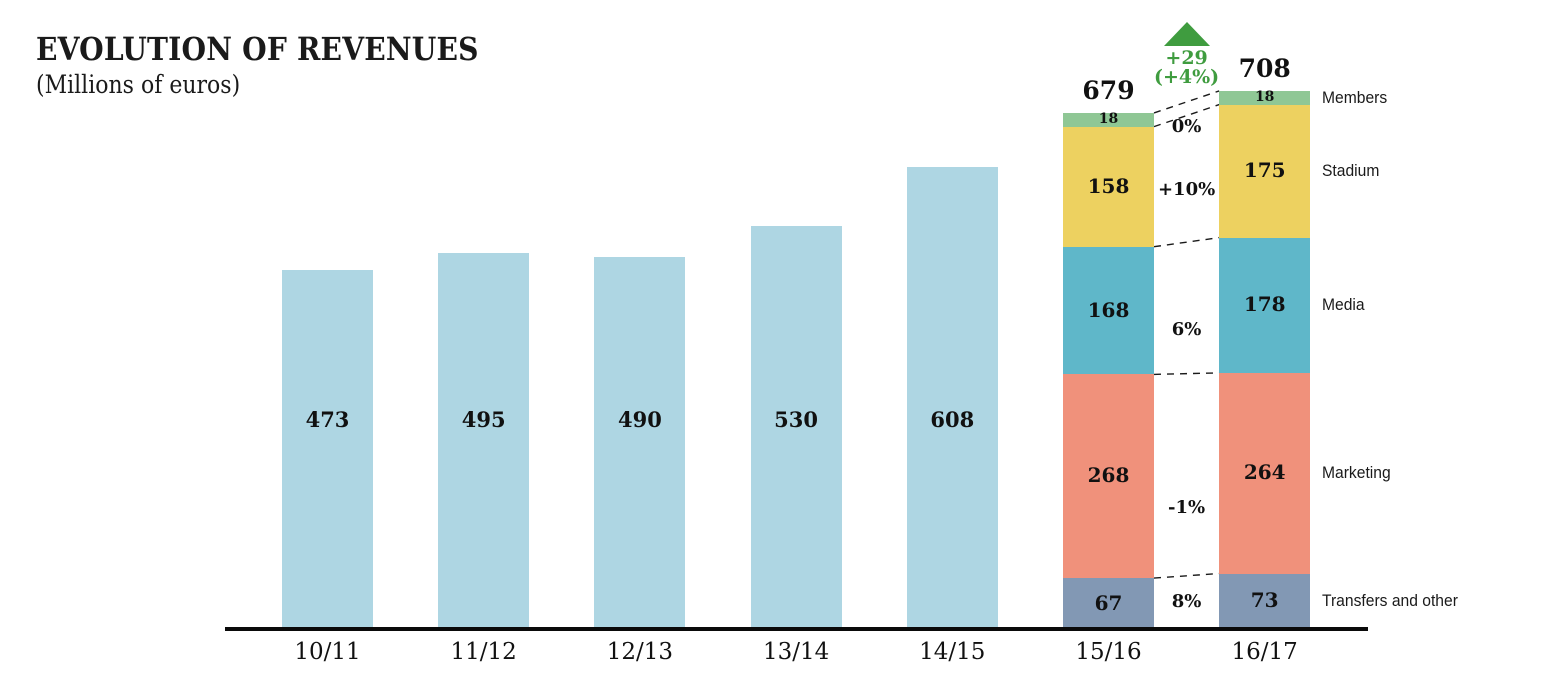 This screenshot has height=676, width=1547. Describe the element at coordinates (483, 419) in the screenshot. I see `bar-value-label: 495` at that location.